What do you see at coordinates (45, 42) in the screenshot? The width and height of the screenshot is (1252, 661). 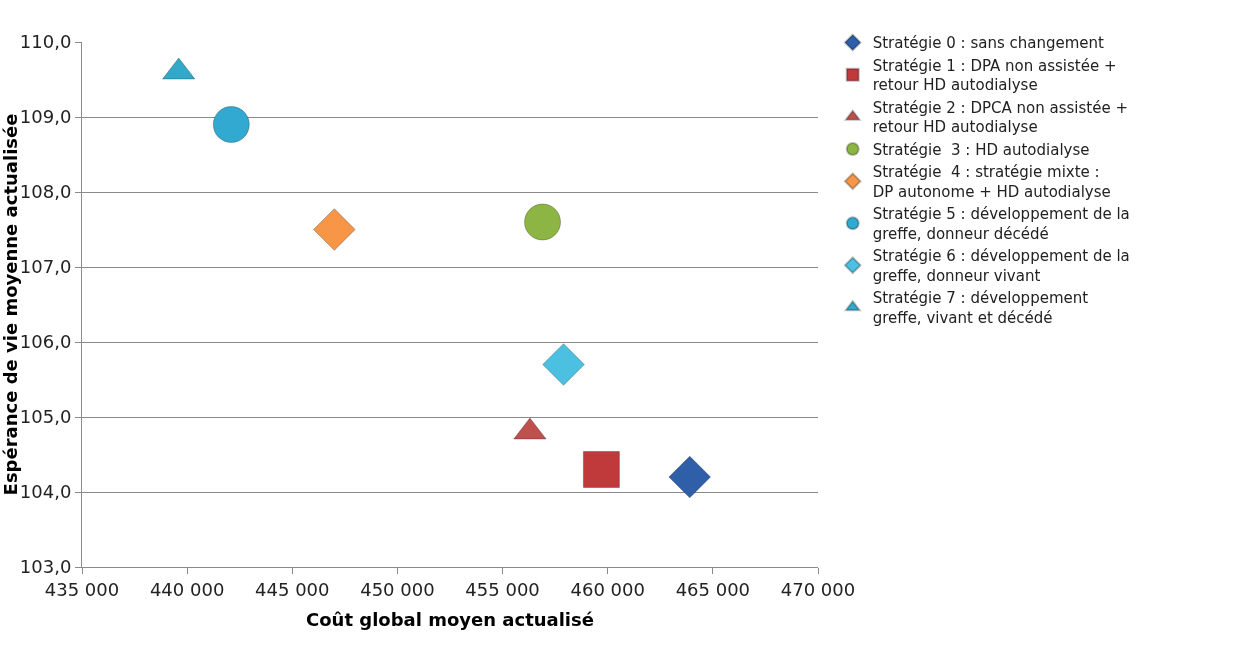 I see `y-tick-label: 110,0` at bounding box center [45, 42].